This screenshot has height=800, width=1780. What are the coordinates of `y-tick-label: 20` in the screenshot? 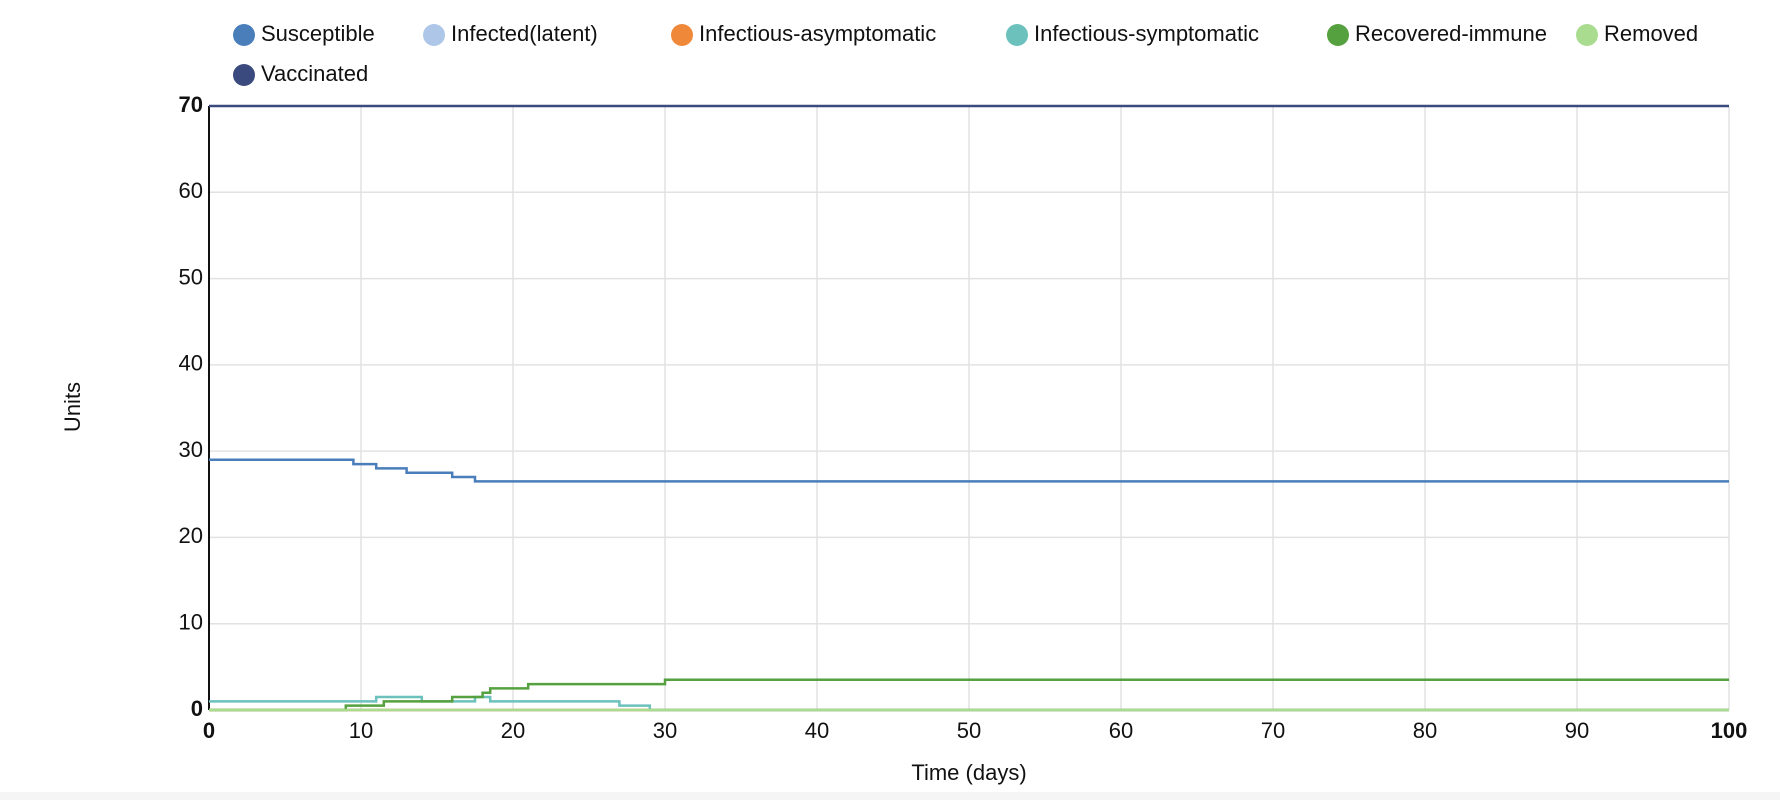 It's located at (191, 535).